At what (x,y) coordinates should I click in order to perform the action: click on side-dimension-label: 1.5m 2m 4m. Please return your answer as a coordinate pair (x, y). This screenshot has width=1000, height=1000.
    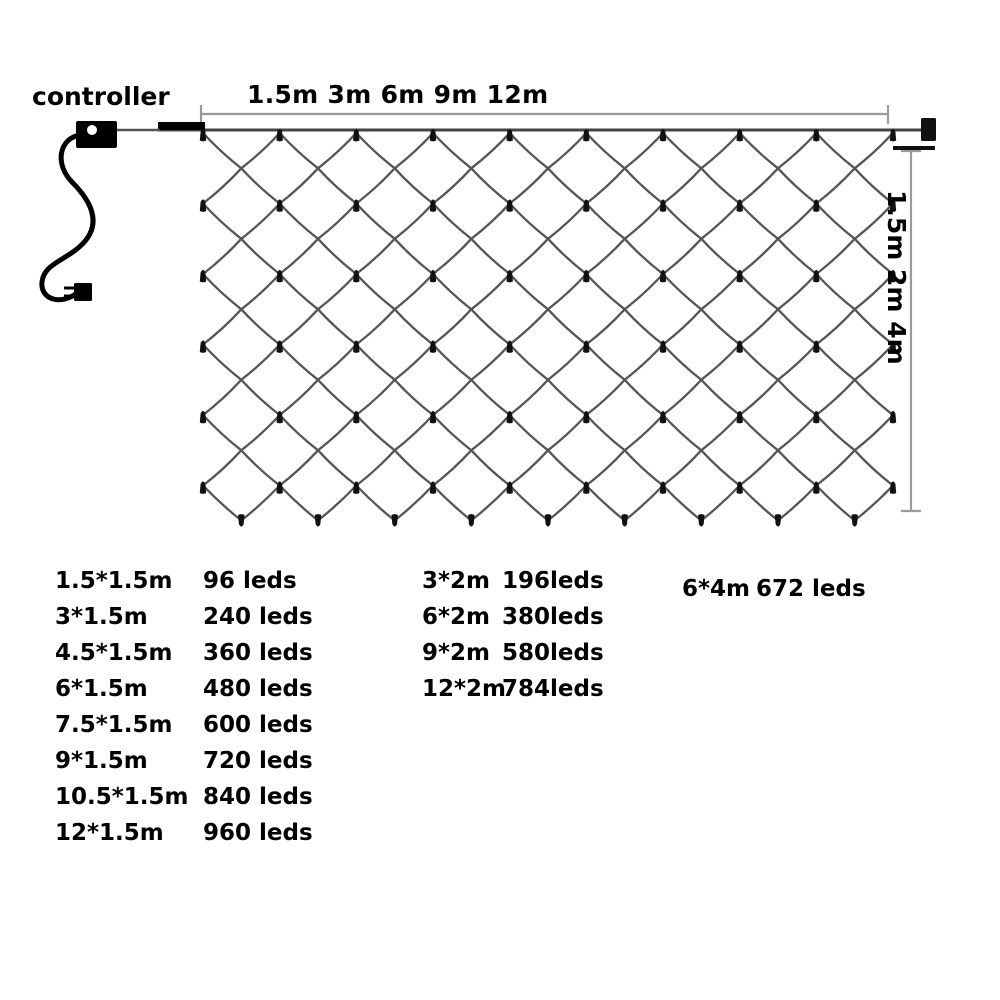
    Looking at the image, I should click on (896, 277).